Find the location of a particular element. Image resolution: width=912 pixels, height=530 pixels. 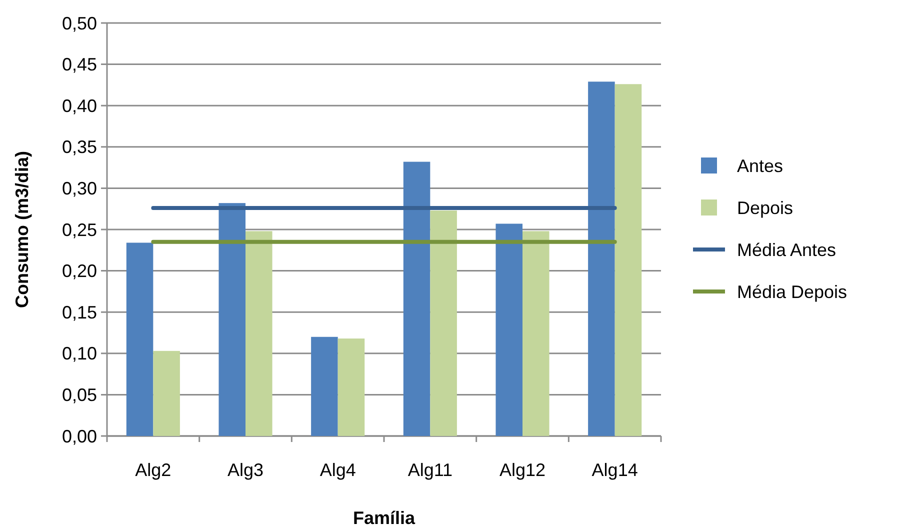

x-tick-label: Alg14 is located at coordinates (615, 470).